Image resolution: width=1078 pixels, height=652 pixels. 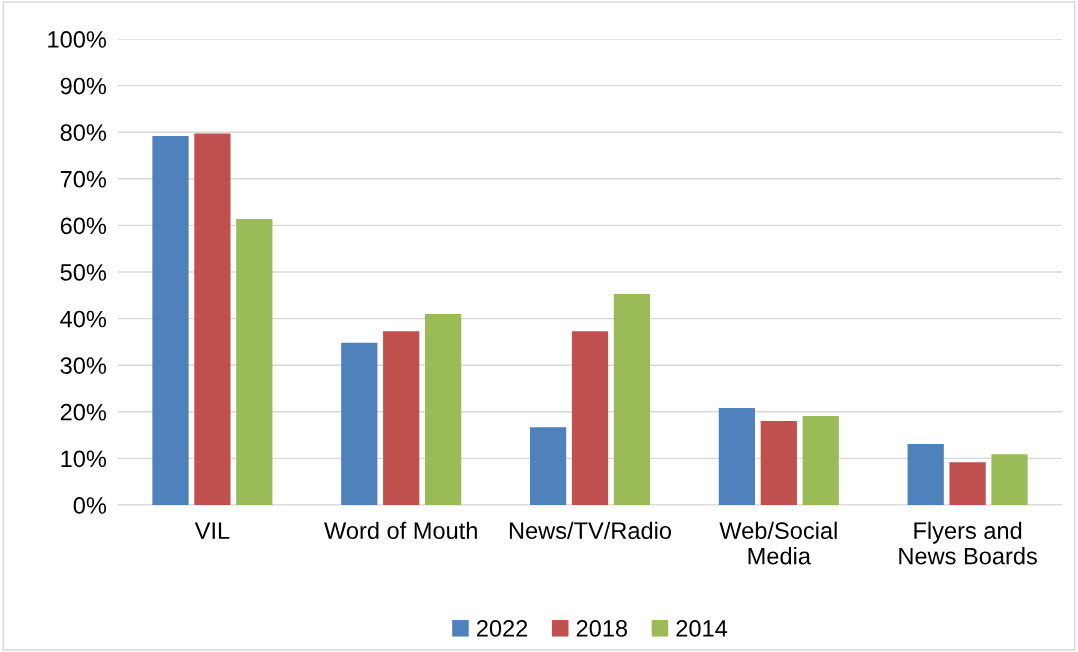 I want to click on y-tick-label: 20%, so click(x=83, y=412).